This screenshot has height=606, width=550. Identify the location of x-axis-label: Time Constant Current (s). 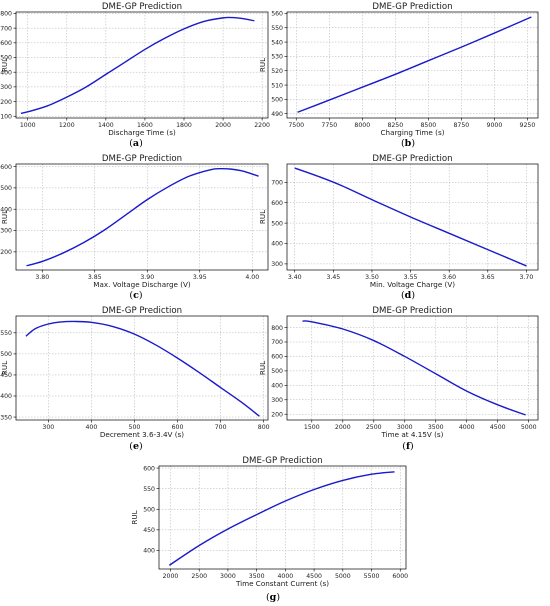
(282, 583).